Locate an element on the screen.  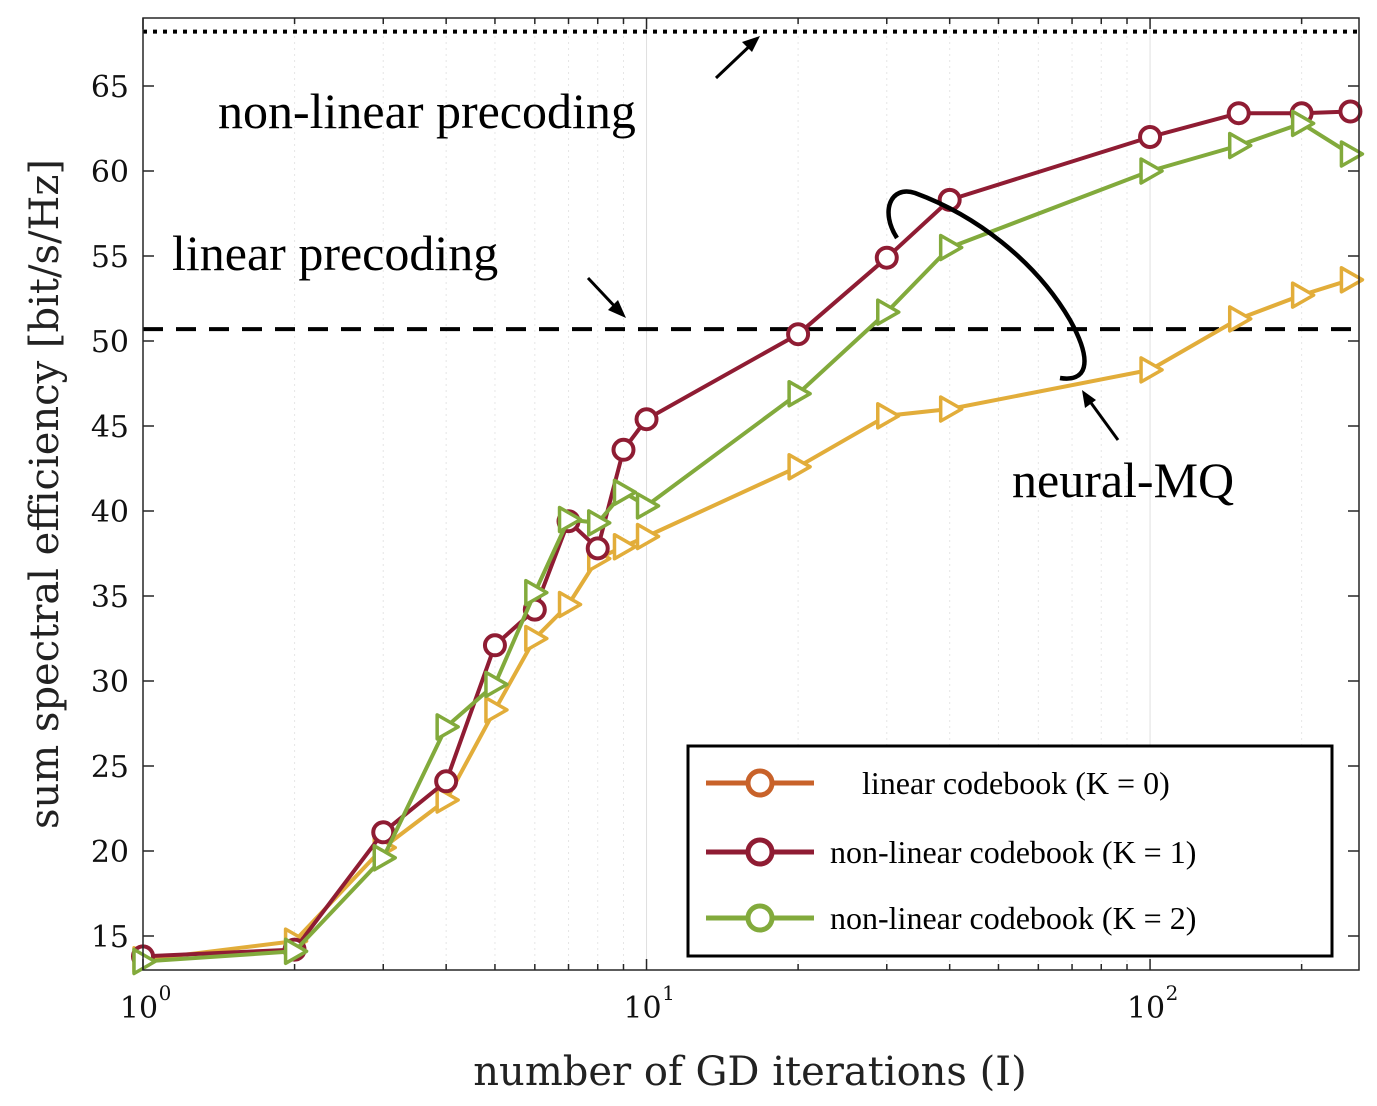
x-tick-label-exponent: 2 is located at coordinates (1172, 993).